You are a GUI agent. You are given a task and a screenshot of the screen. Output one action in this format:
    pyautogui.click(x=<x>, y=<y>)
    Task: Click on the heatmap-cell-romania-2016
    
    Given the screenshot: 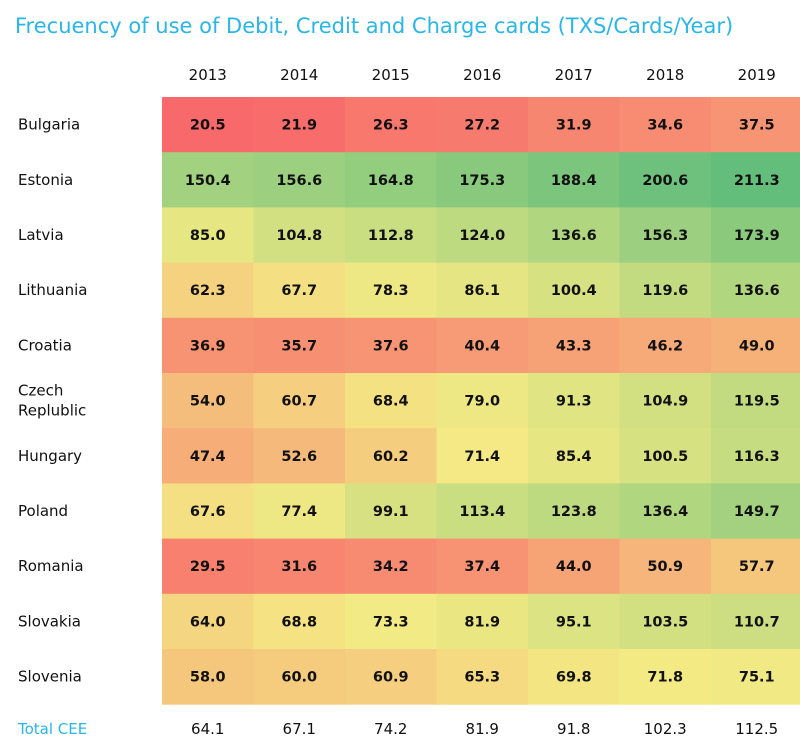 What is the action you would take?
    pyautogui.click(x=482, y=566)
    